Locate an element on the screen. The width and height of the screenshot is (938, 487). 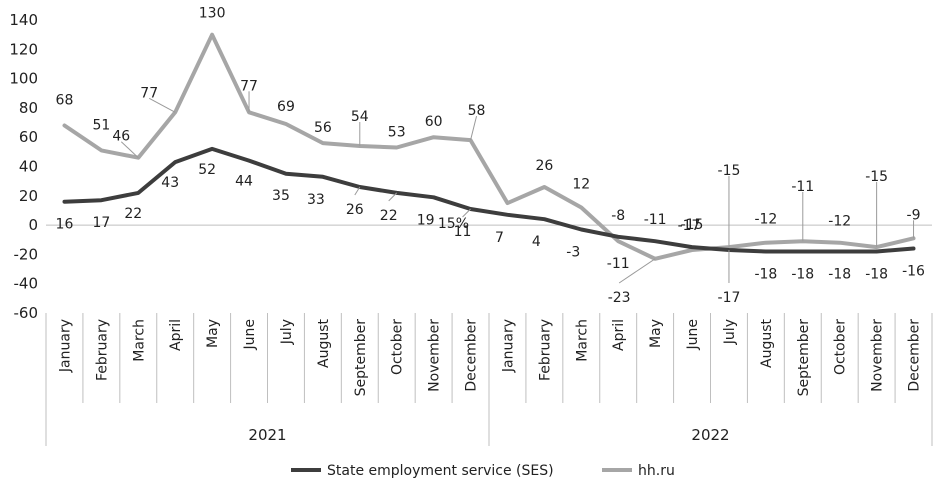
data-label-hh-ru: -9 is located at coordinates (914, 215).